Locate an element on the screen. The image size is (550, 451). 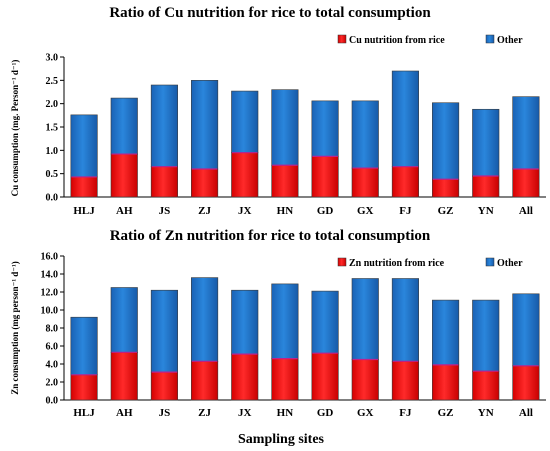
zn-x-tick-label: All is located at coordinates (526, 413).